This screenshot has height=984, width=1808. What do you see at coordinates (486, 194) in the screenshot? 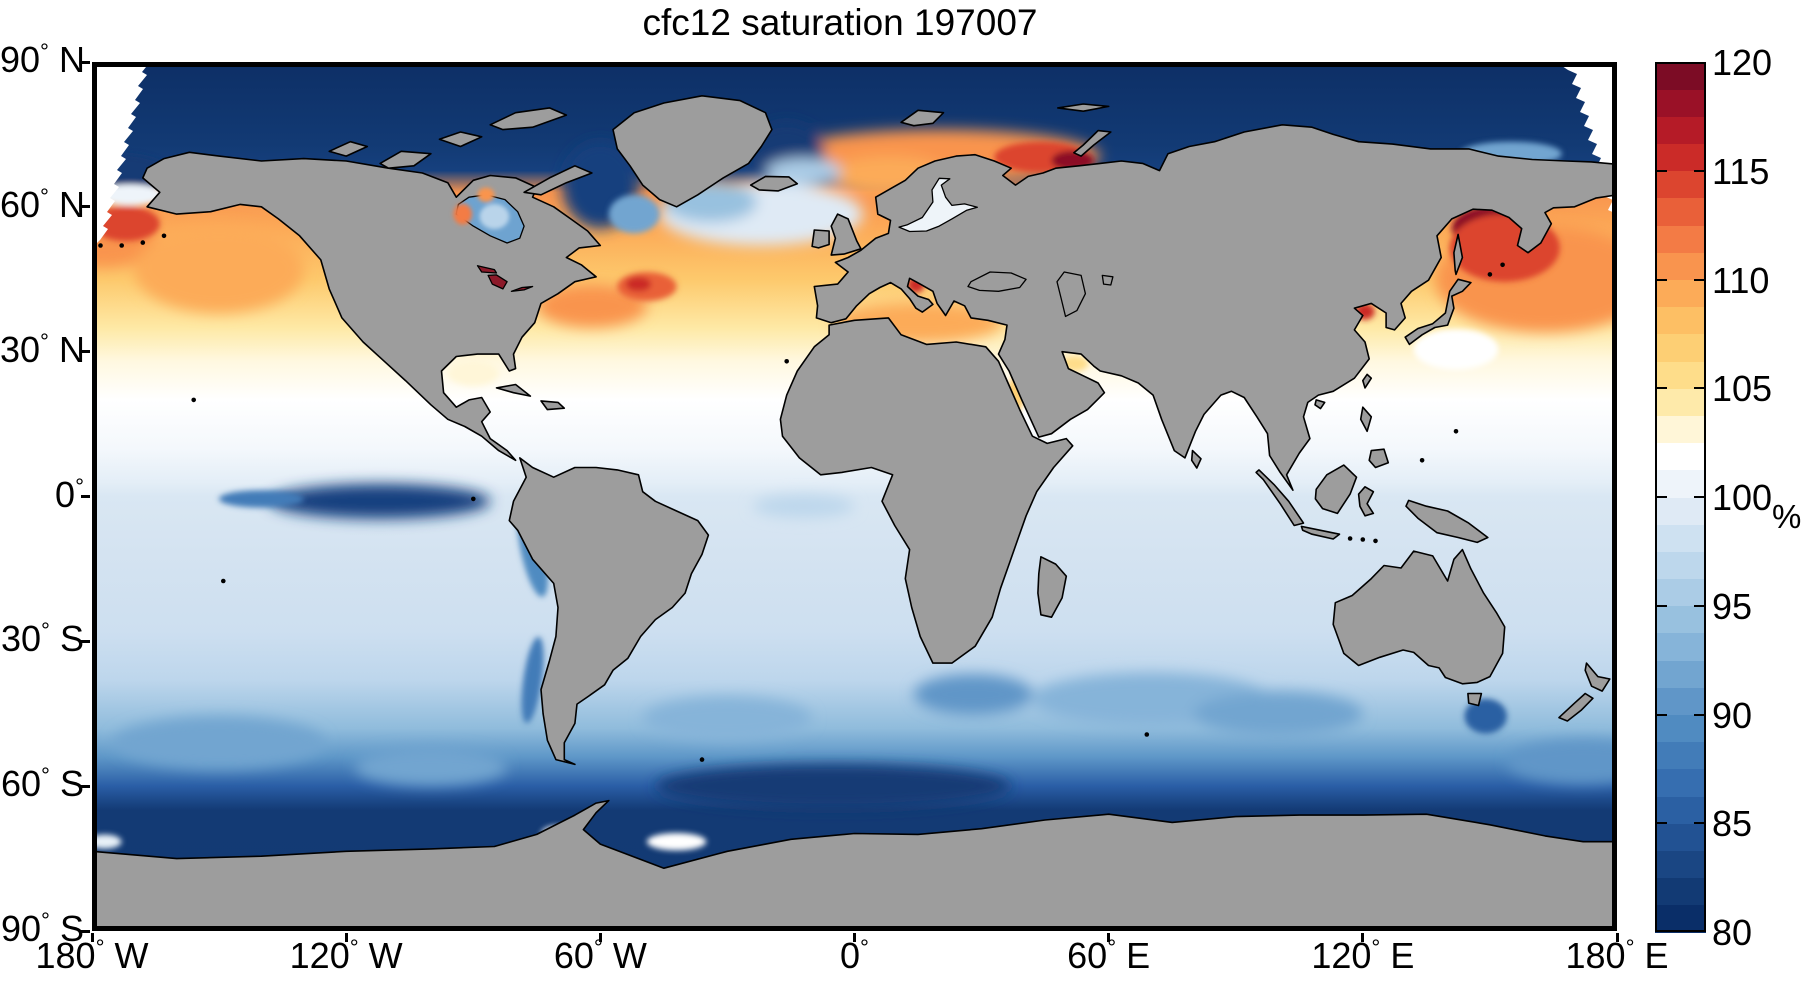
I see `feature-hudson-north-orange` at bounding box center [486, 194].